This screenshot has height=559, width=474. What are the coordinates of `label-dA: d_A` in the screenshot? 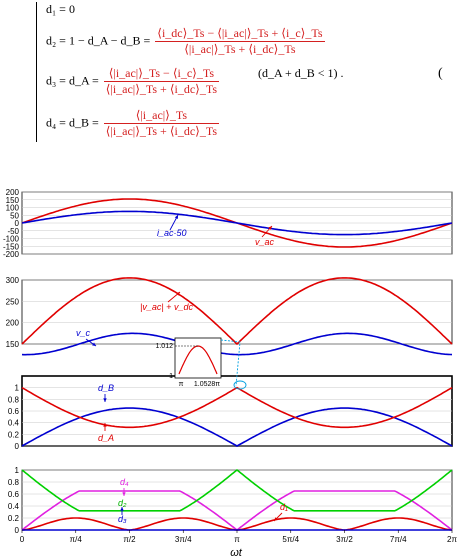 It's located at (106, 438).